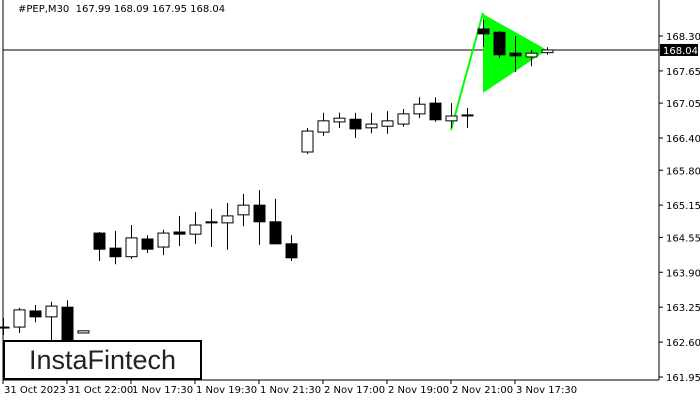 The height and width of the screenshot is (400, 700). What do you see at coordinates (546, 390) in the screenshot?
I see `x-tick-label: 3 Nov 17:30` at bounding box center [546, 390].